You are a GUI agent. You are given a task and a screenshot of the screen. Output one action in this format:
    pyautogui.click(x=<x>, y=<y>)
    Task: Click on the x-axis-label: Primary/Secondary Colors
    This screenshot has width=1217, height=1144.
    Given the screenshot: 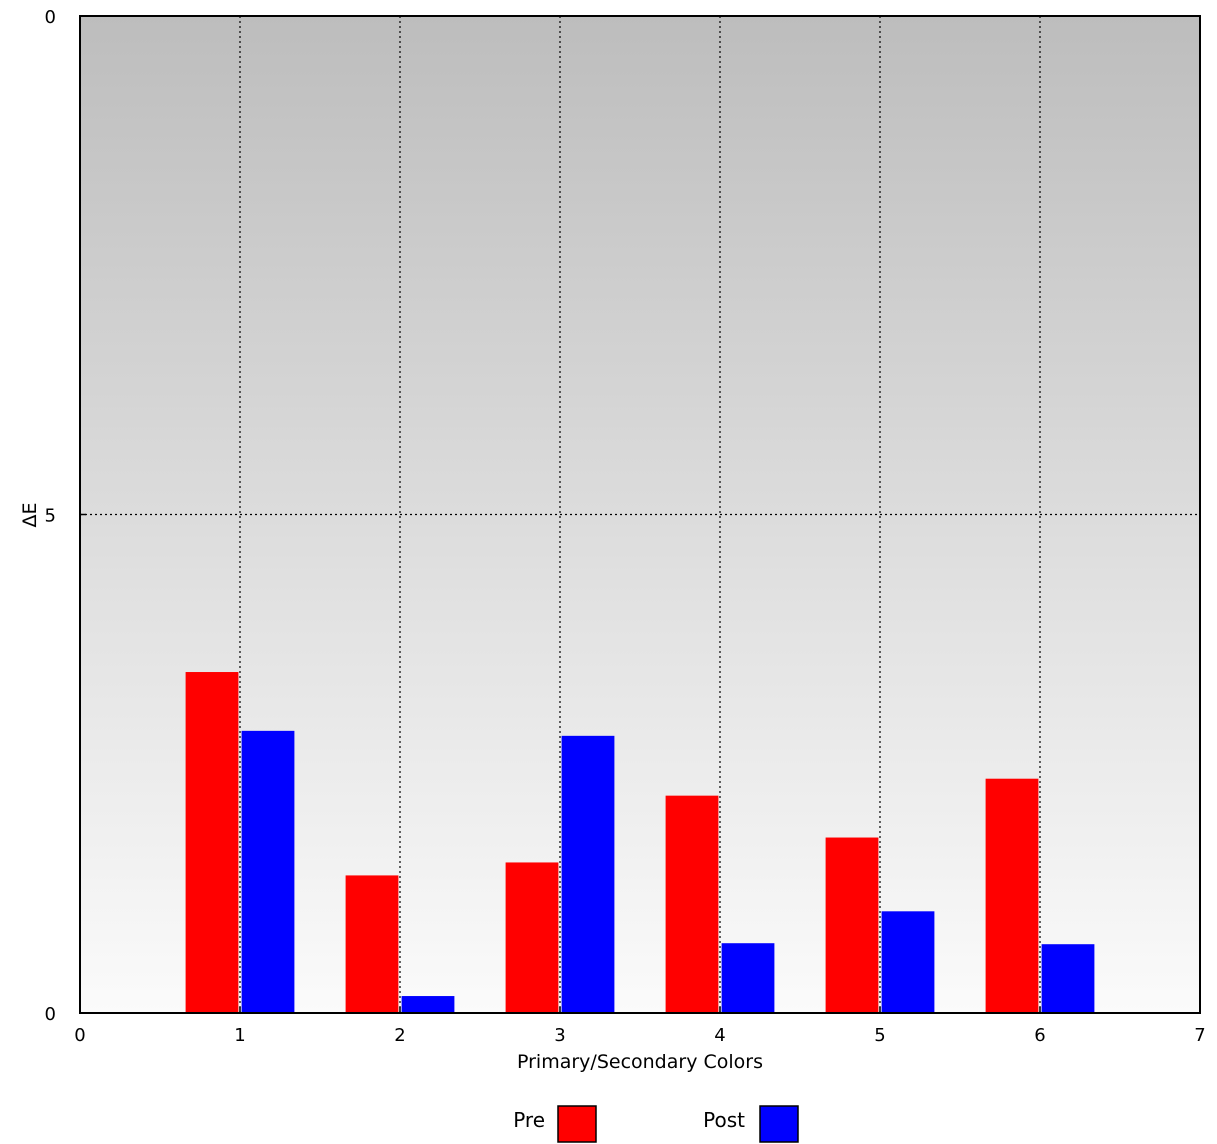 What is the action you would take?
    pyautogui.click(x=640, y=1062)
    